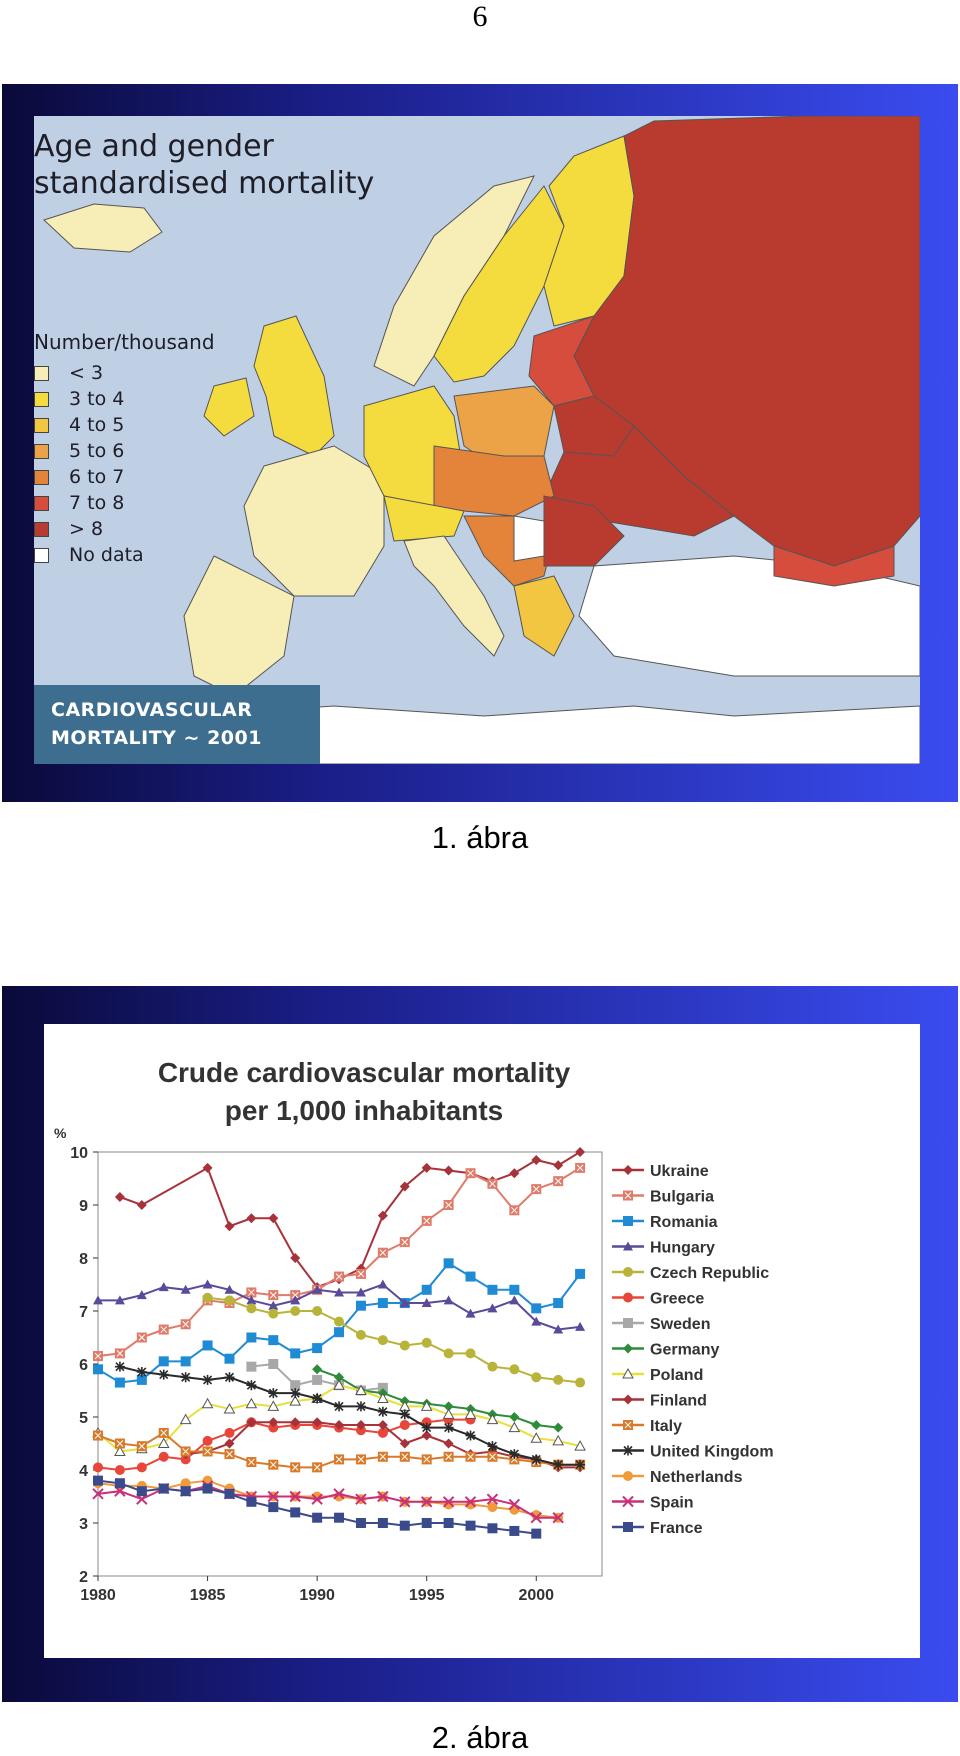  I want to click on legend-item-ukraine: Ukraine, so click(660, 1171).